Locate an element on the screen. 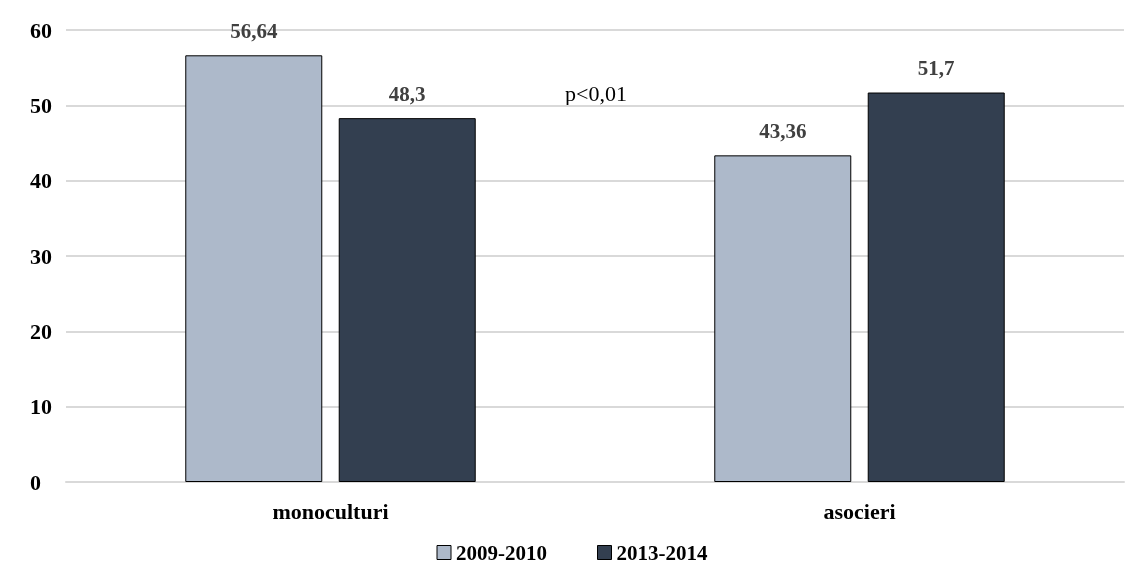  y-tick-label: 50 is located at coordinates (41, 105).